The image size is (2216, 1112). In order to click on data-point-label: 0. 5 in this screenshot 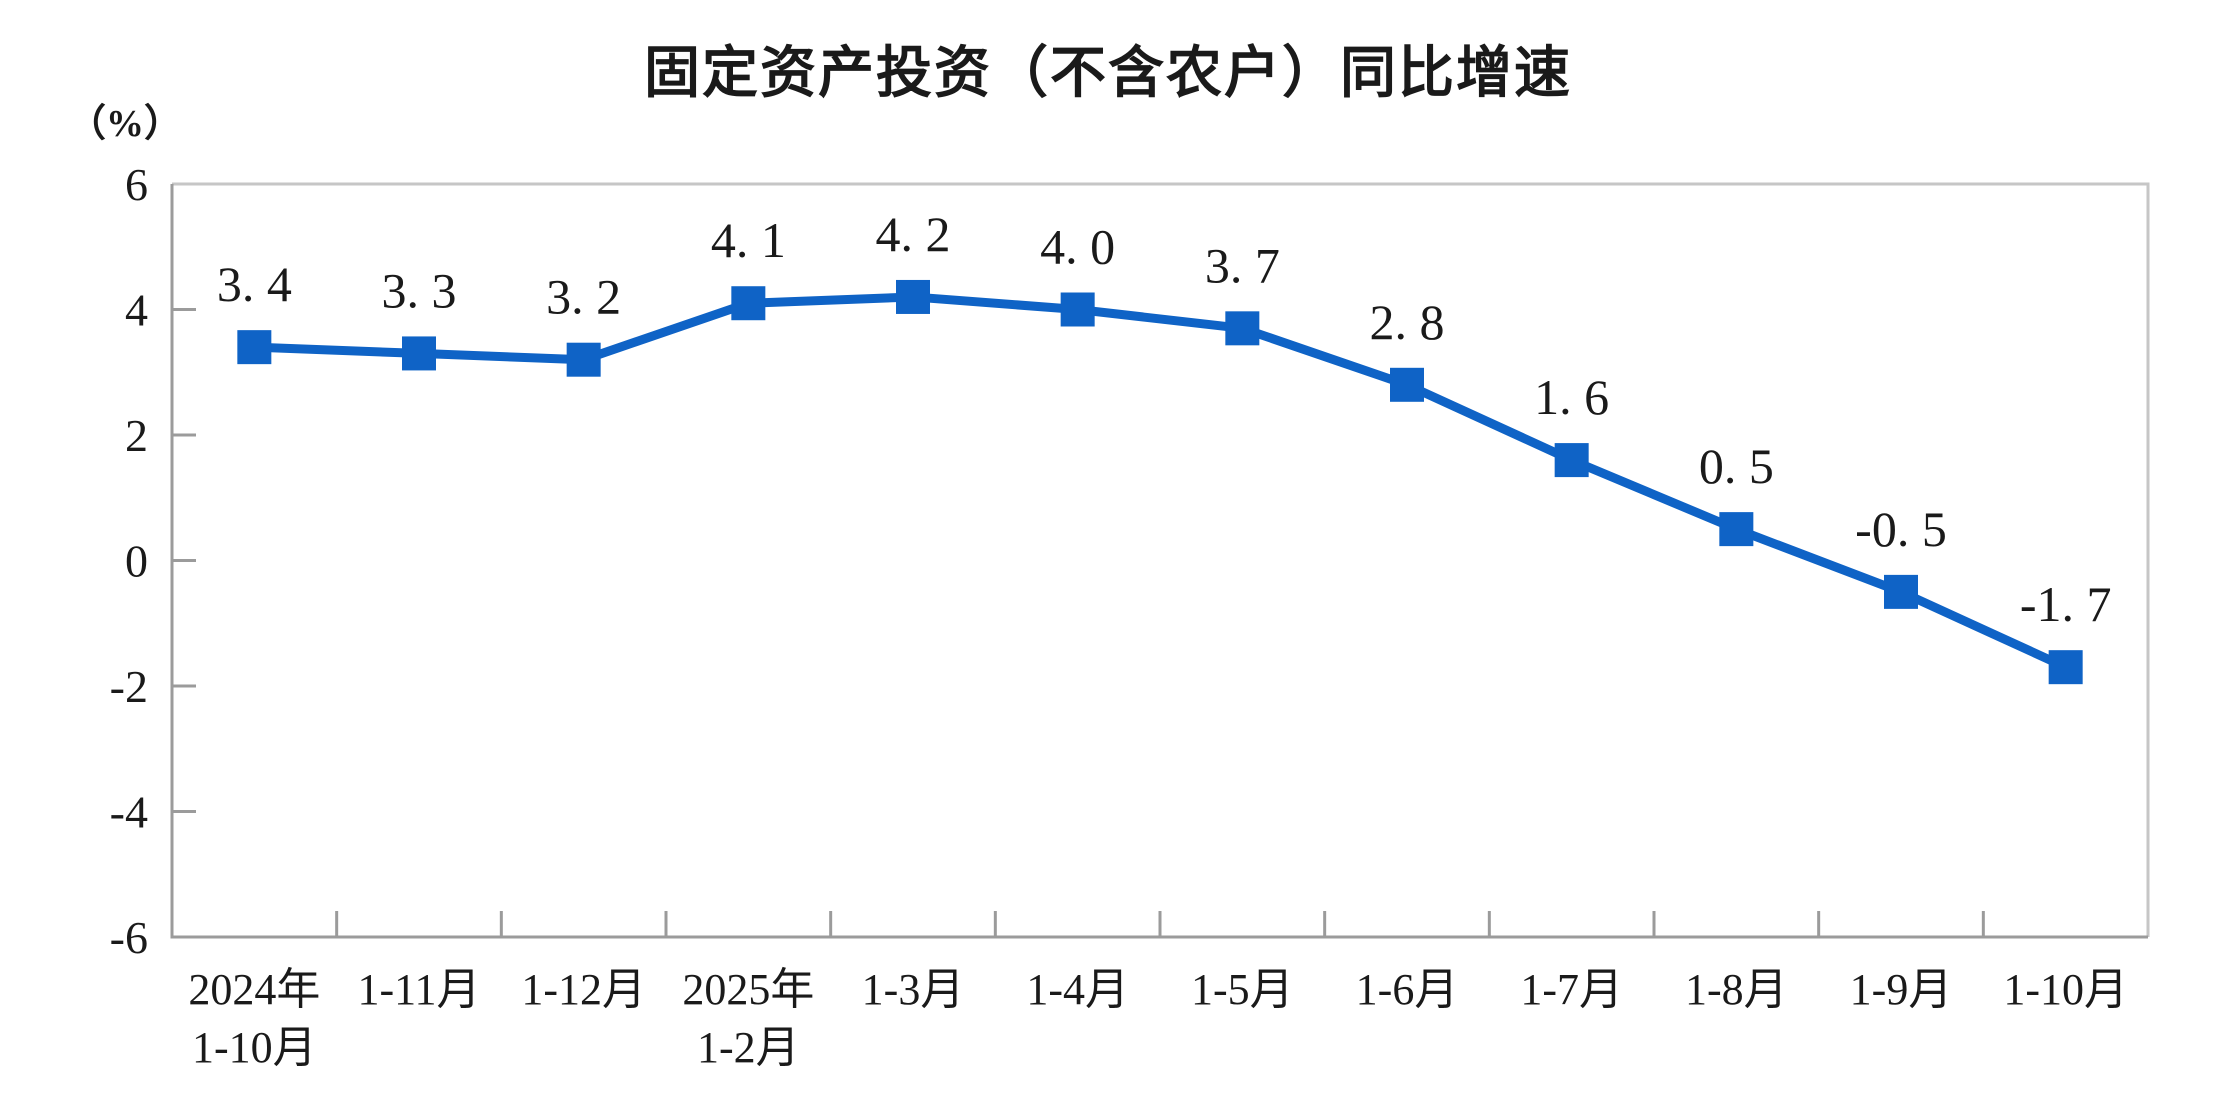, I will do `click(1736, 466)`.